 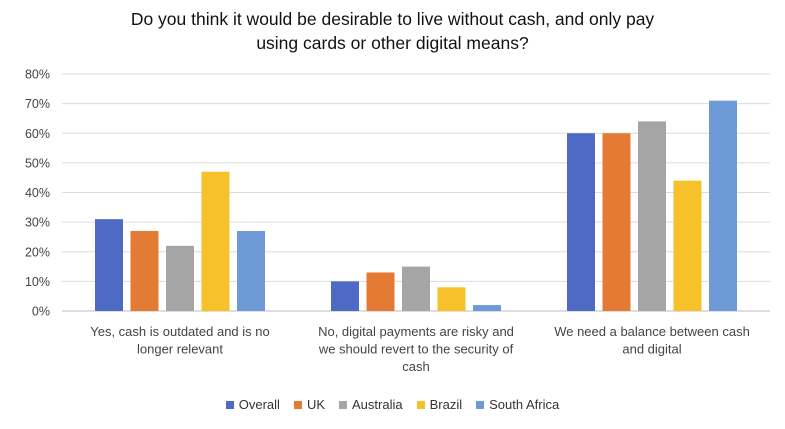 I want to click on y-tick-label: 30%, so click(x=37, y=223).